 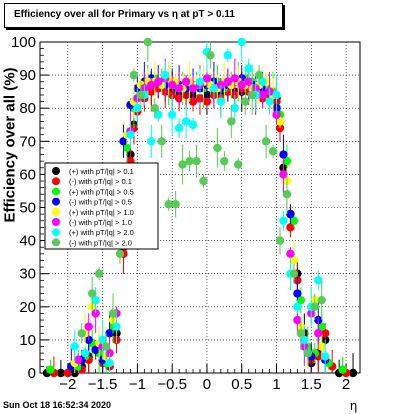 I want to click on legend-box, so click(x=101, y=206).